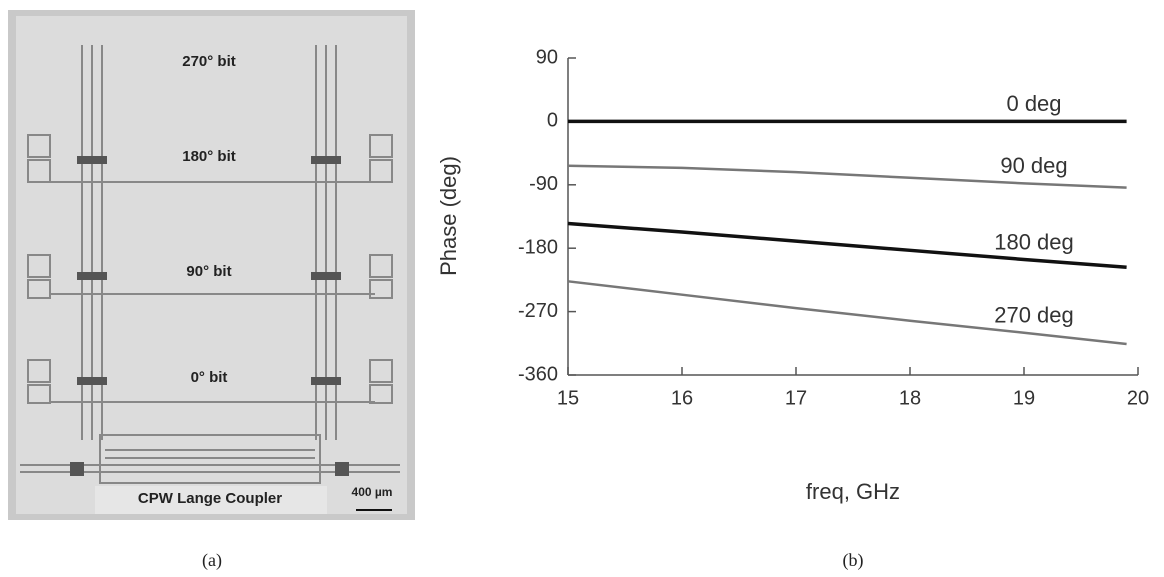 This screenshot has width=1164, height=577. What do you see at coordinates (538, 311) in the screenshot?
I see `y-tick-label: -270` at bounding box center [538, 311].